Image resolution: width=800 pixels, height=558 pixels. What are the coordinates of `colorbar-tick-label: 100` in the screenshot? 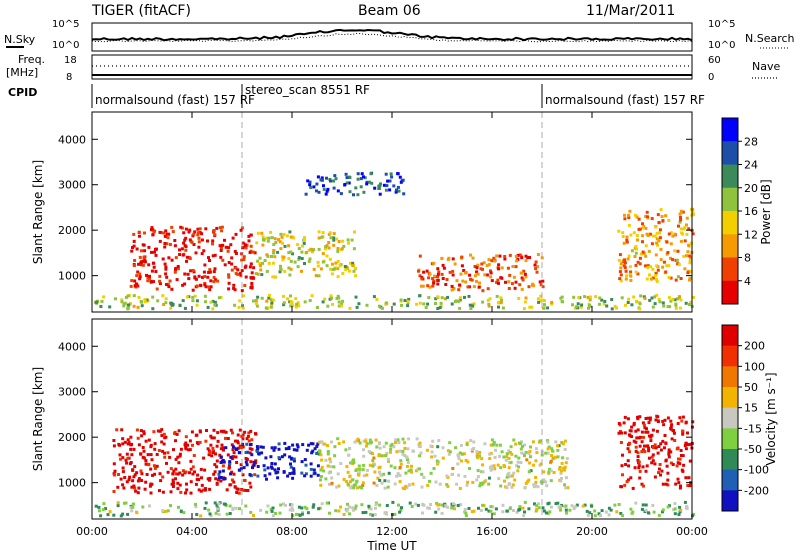 It's located at (754, 366).